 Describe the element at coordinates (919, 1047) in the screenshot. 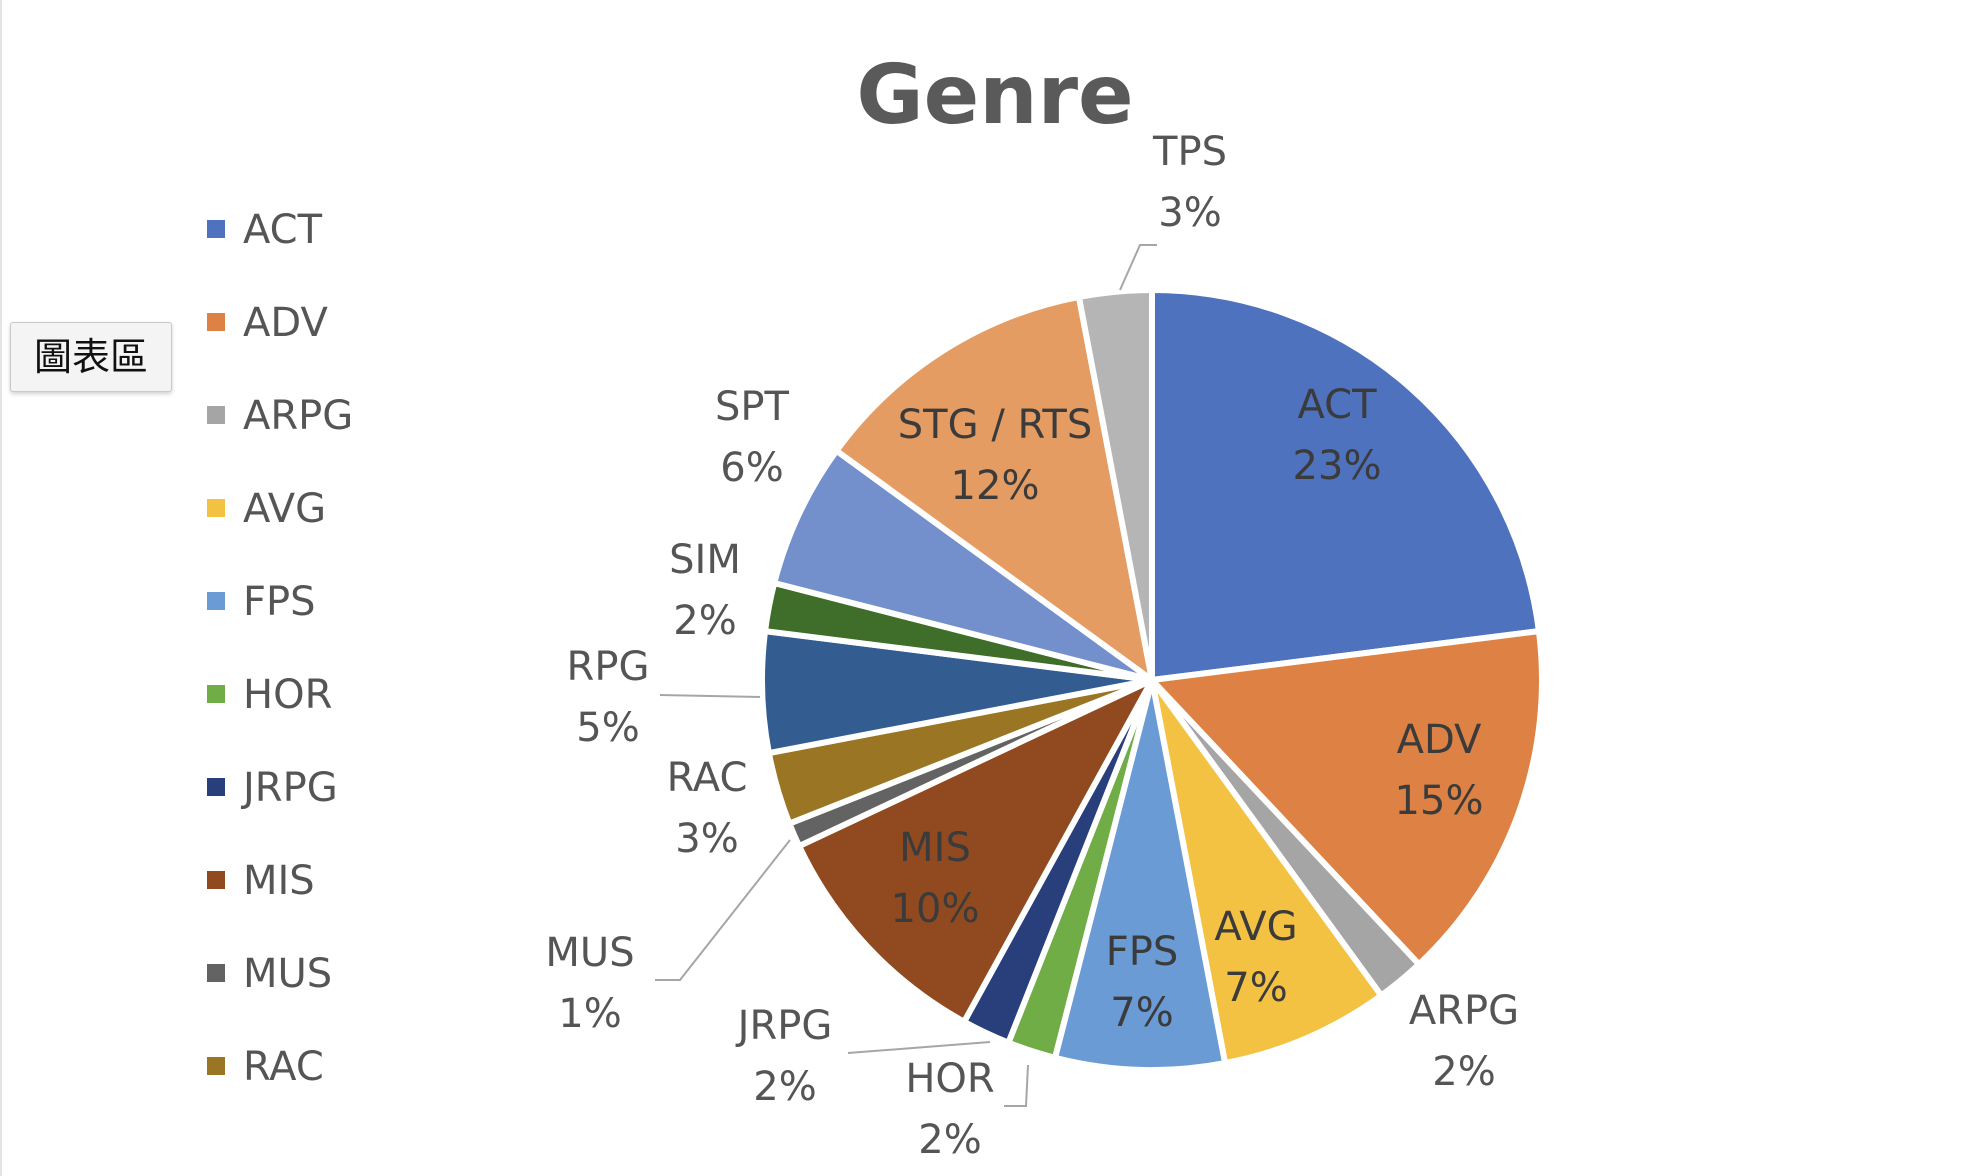

I see `leader-line-jrpg` at that location.